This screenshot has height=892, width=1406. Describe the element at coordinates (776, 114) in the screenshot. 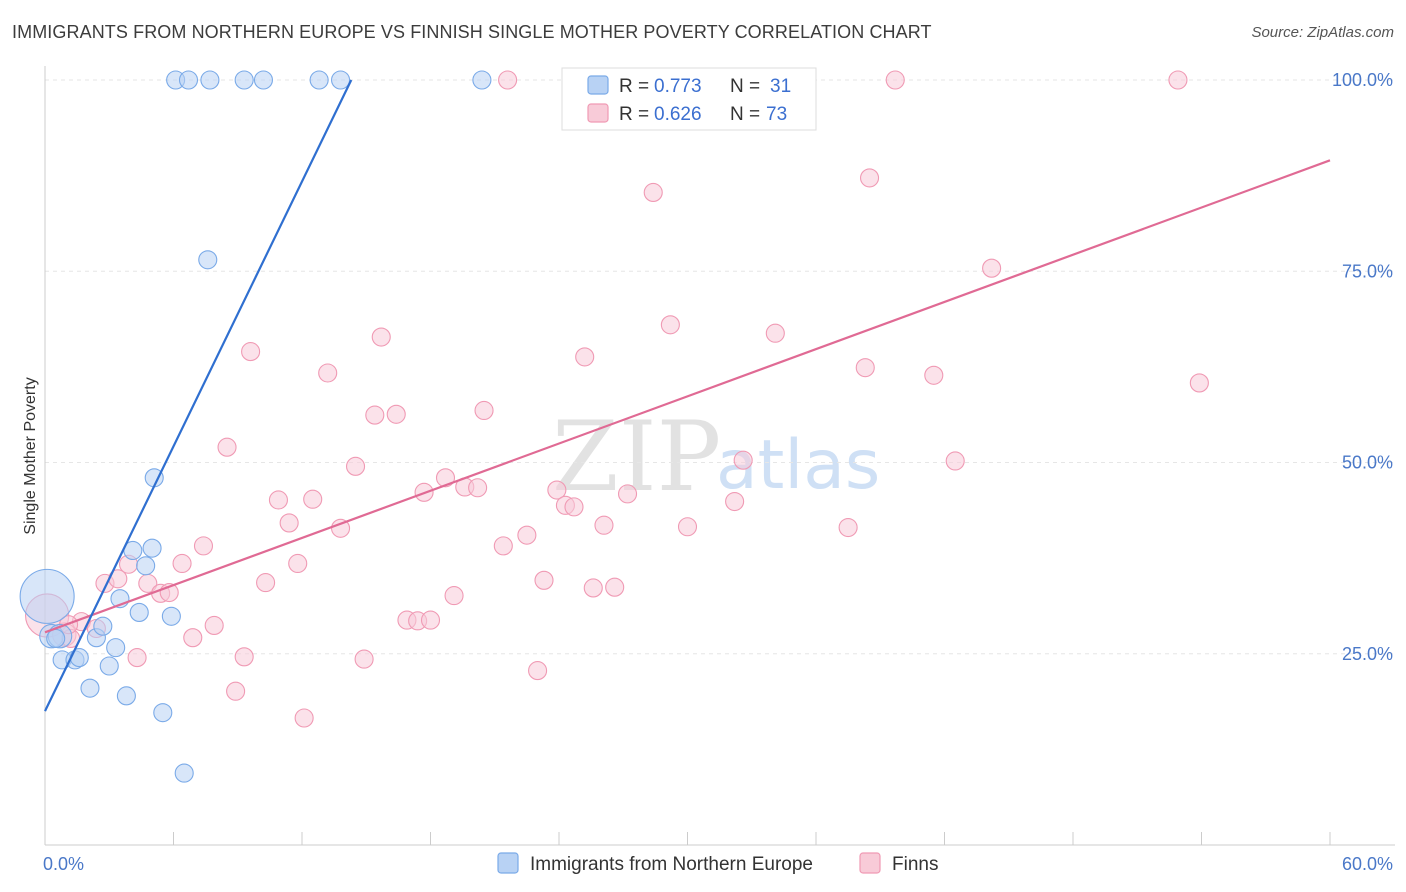

I see `legend-n-value-pink: 73` at that location.